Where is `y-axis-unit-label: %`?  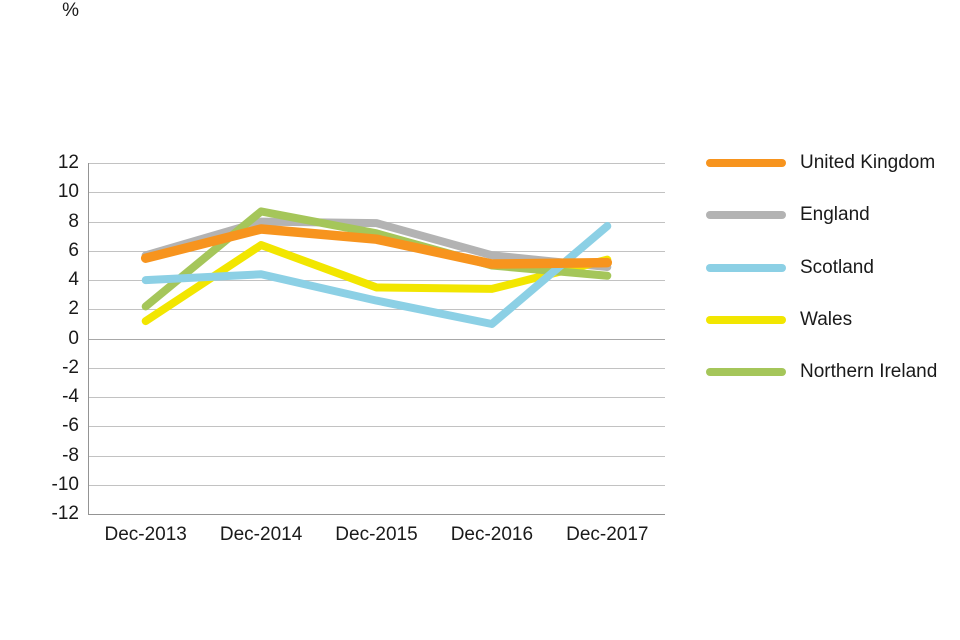 y-axis-unit-label: % is located at coordinates (70, 10).